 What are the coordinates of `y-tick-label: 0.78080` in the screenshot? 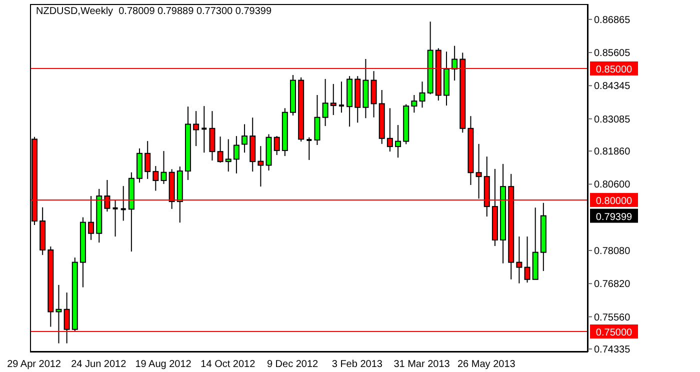 It's located at (612, 252).